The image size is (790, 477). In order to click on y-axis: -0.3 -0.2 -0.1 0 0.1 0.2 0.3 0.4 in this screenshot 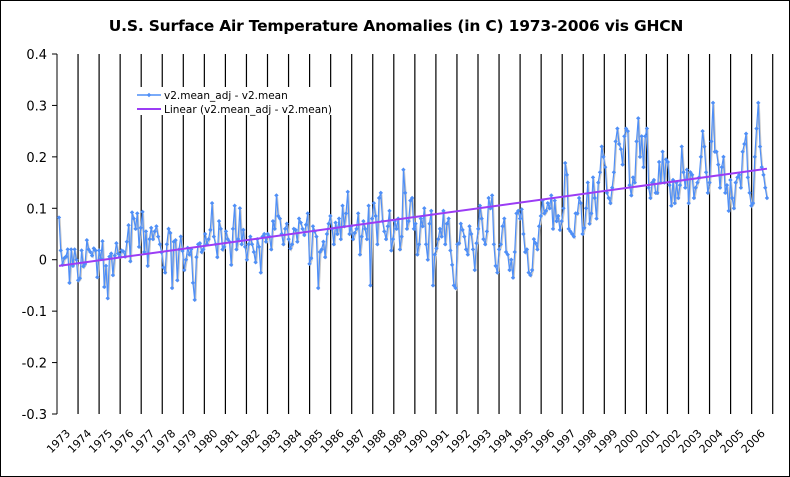, I will do `click(40, 235)`.